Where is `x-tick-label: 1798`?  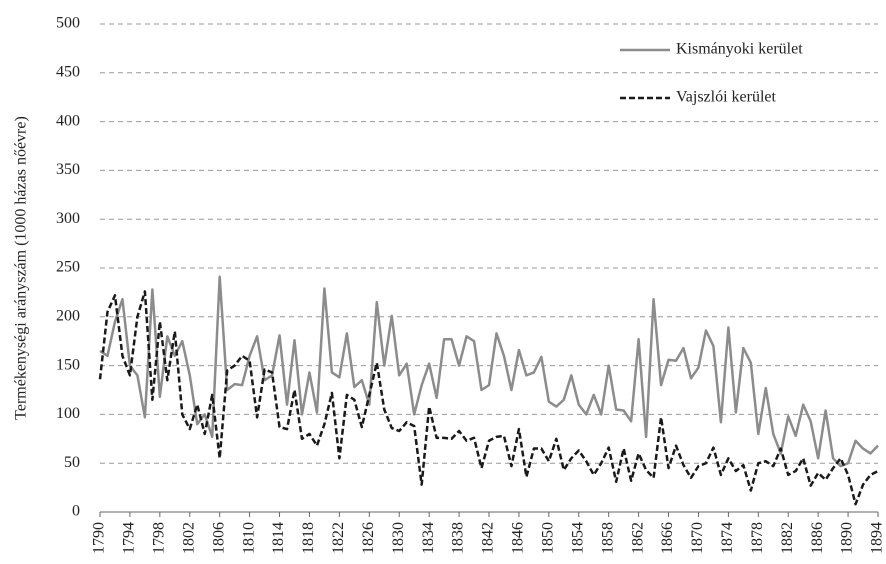
x-tick-label: 1798 is located at coordinates (159, 538).